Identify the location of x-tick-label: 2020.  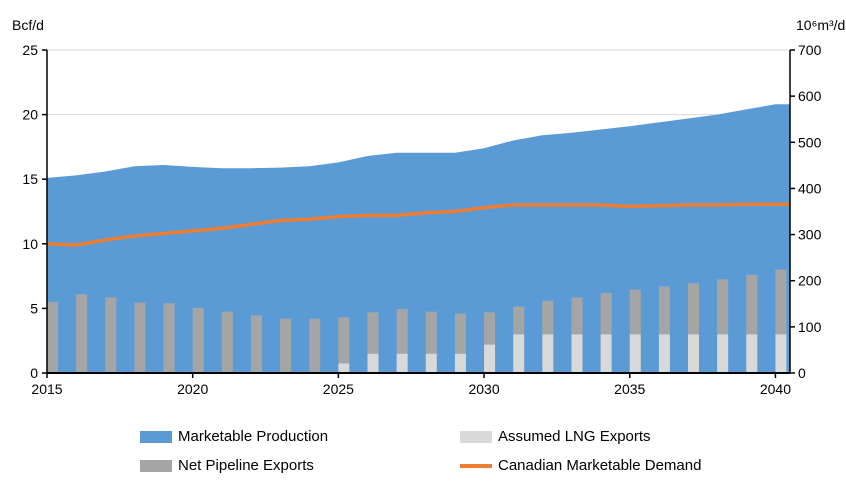
(192, 389).